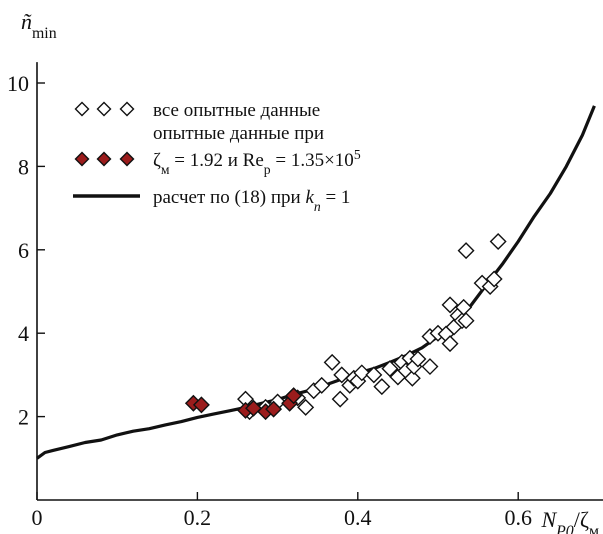 This screenshot has height=534, width=603. I want to click on x-tick-label: 0.2, so click(198, 517).